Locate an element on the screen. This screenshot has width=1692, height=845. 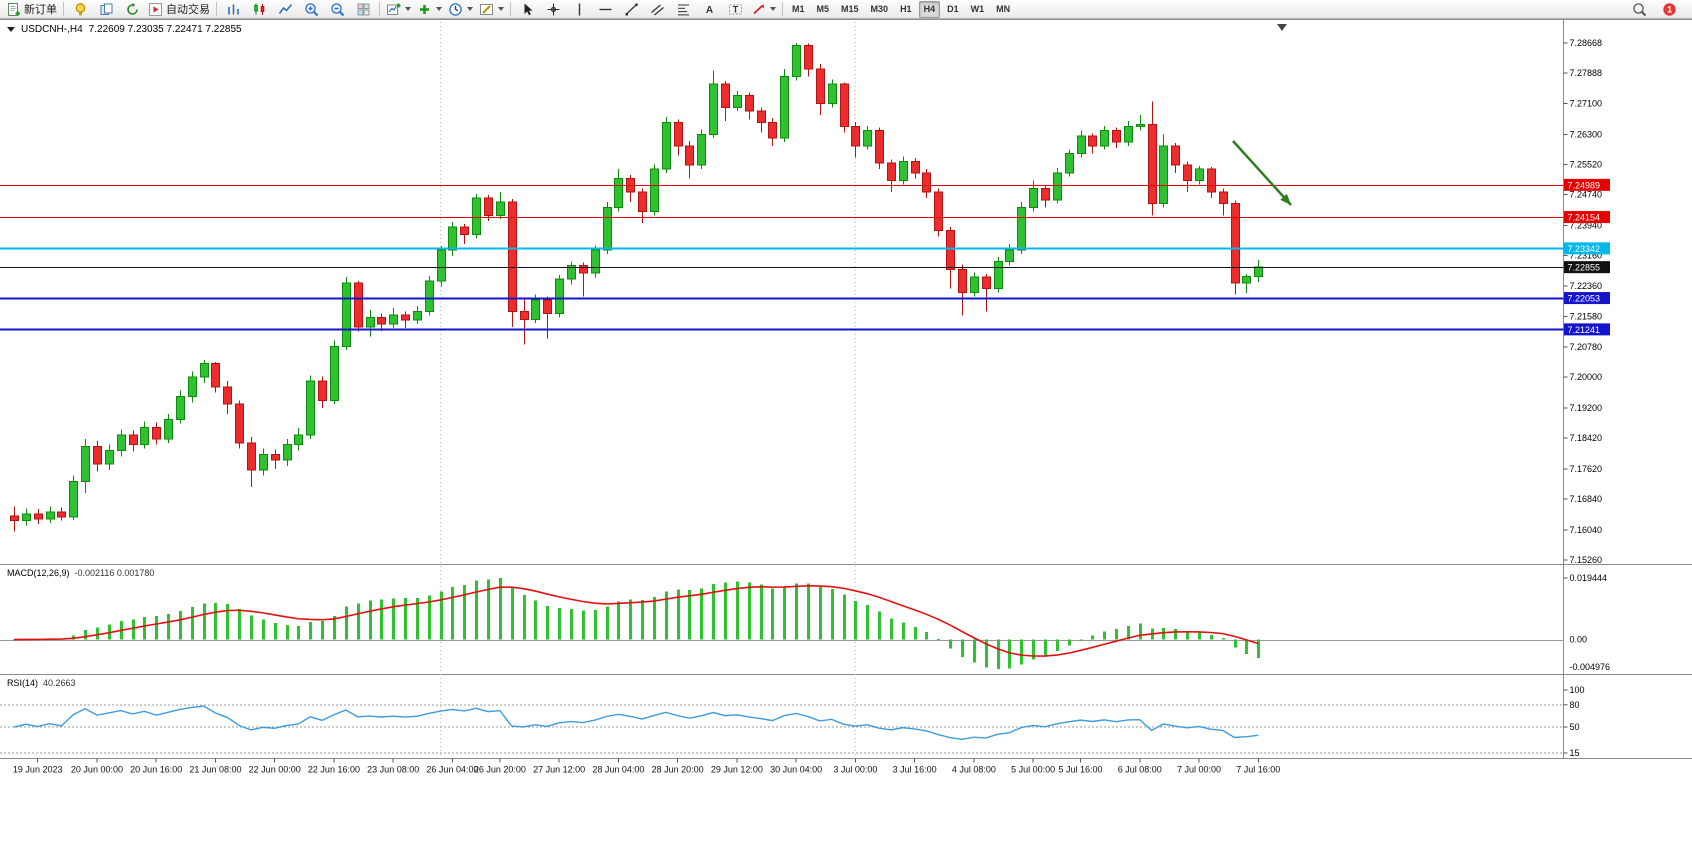
new-chart-dropdown is located at coordinates (398, 9).